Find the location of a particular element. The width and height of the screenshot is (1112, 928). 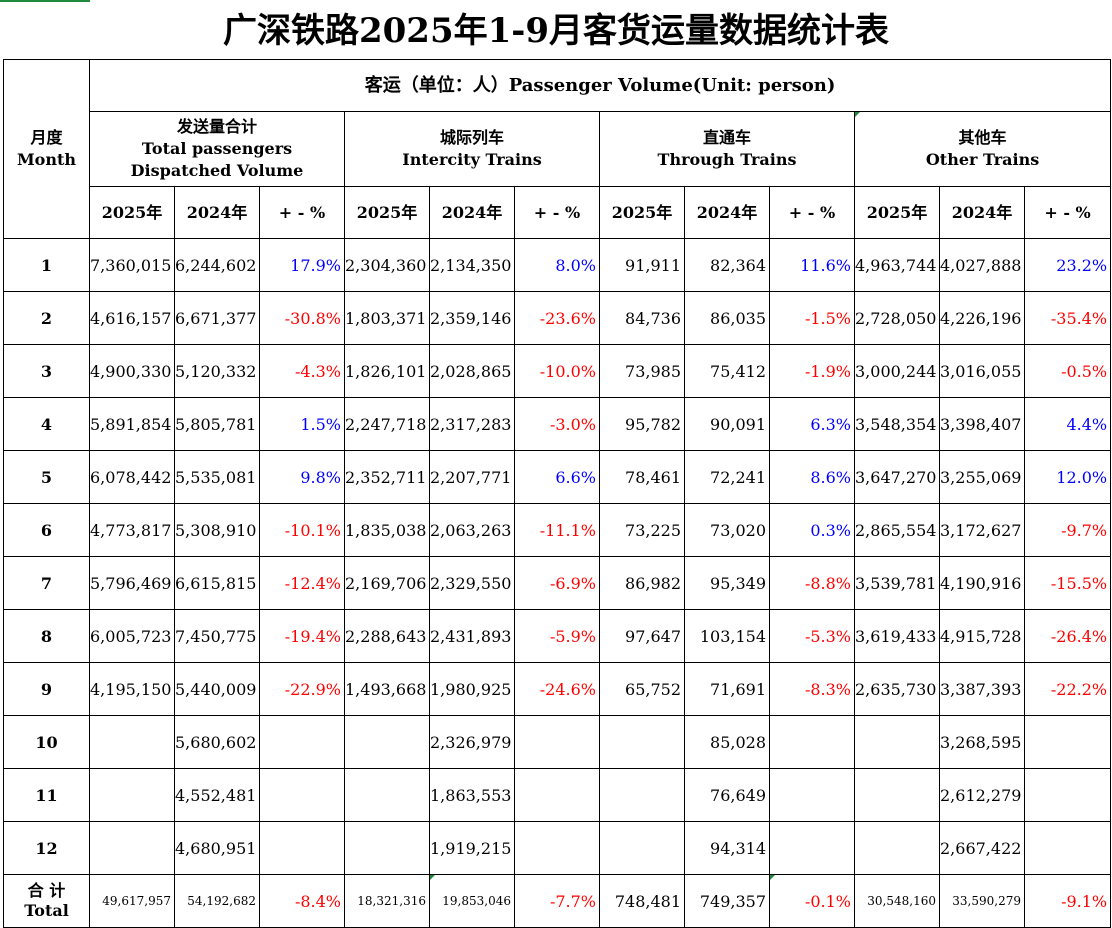

month-cell: 9 is located at coordinates (46, 689).